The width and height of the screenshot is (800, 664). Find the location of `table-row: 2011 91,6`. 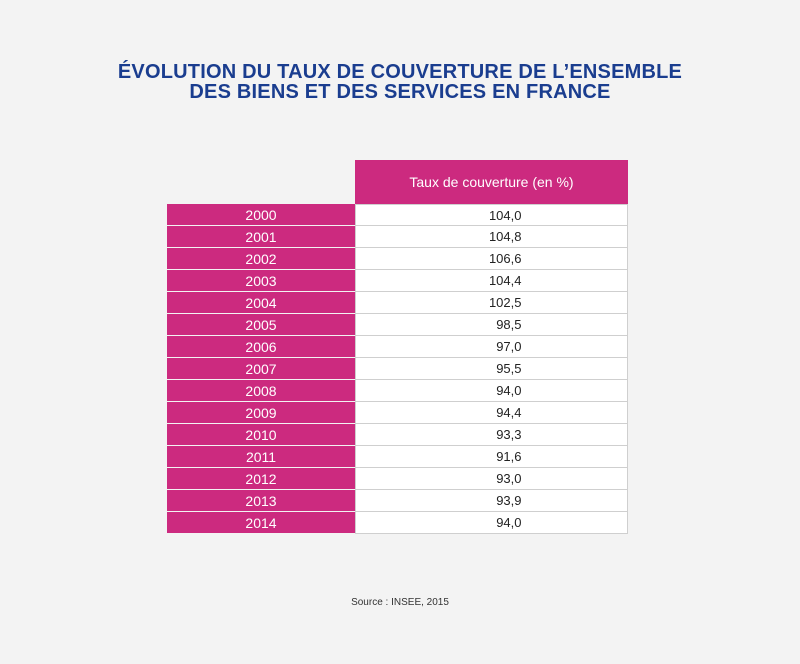

table-row: 2011 91,6 is located at coordinates (397, 457).